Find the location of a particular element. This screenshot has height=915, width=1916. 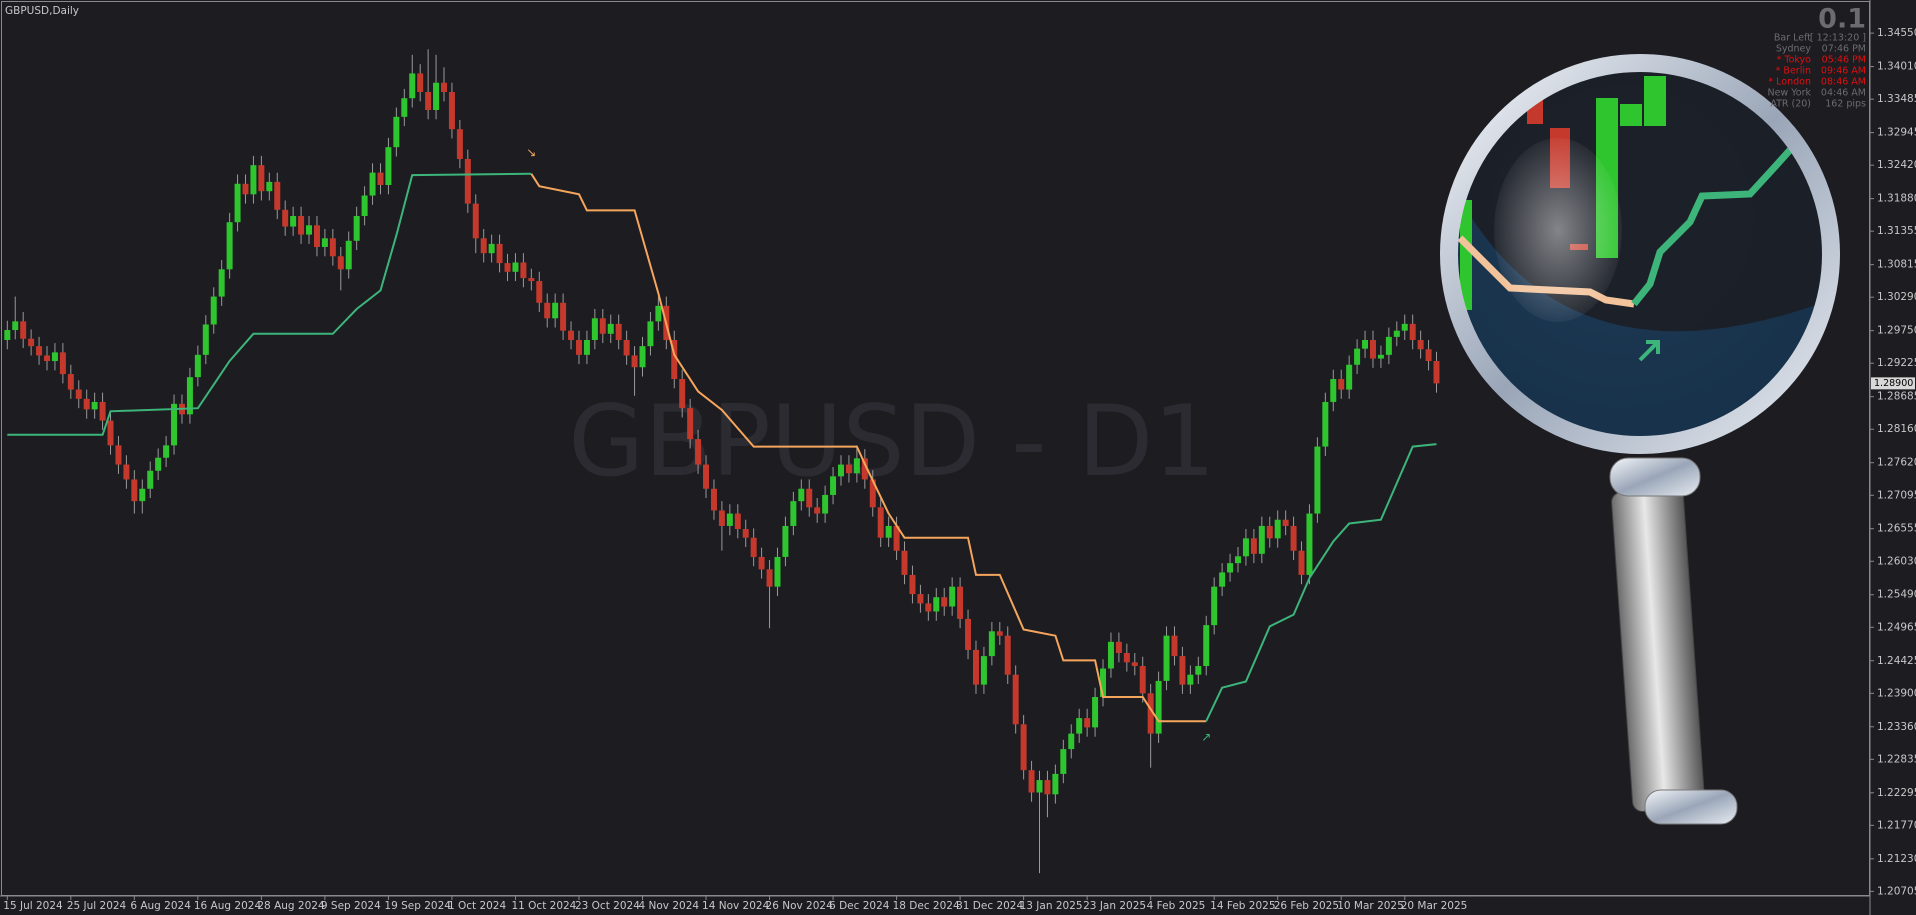

magnified-view is located at coordinates (1640, 216).